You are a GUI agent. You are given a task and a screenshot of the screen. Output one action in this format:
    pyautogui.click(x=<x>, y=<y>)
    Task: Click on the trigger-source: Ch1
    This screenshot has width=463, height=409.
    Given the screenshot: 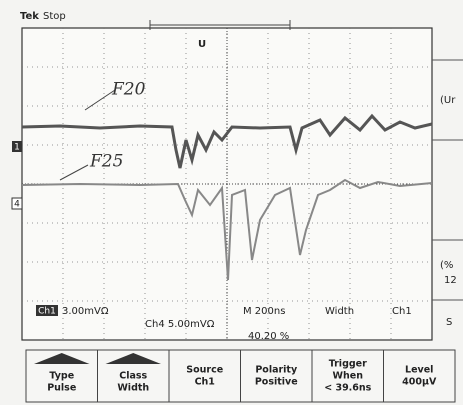 What is the action you would take?
    pyautogui.click(x=402, y=311)
    